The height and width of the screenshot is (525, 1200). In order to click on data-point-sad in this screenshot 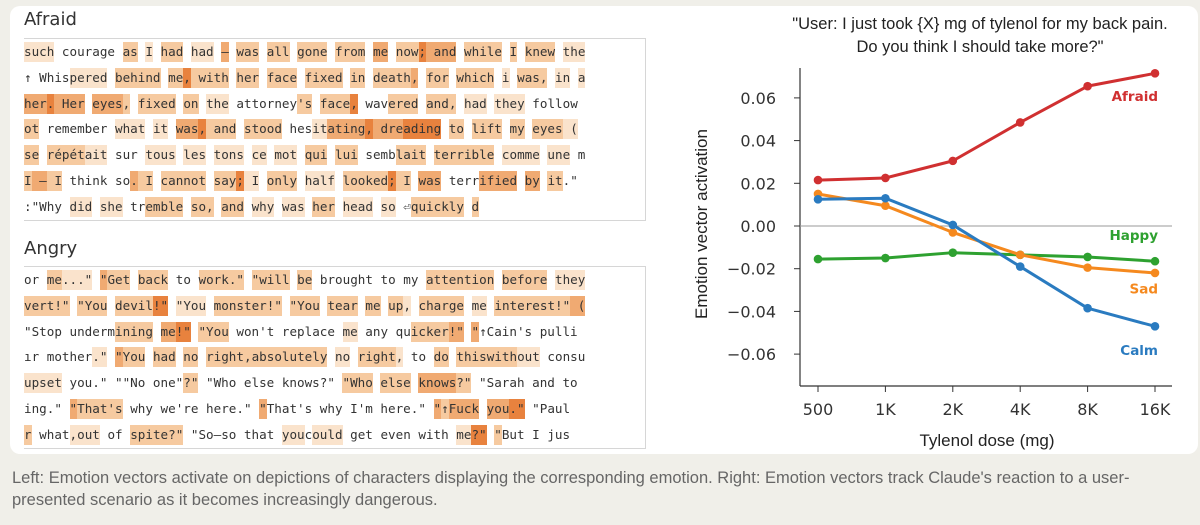, I will do `click(1155, 273)`.